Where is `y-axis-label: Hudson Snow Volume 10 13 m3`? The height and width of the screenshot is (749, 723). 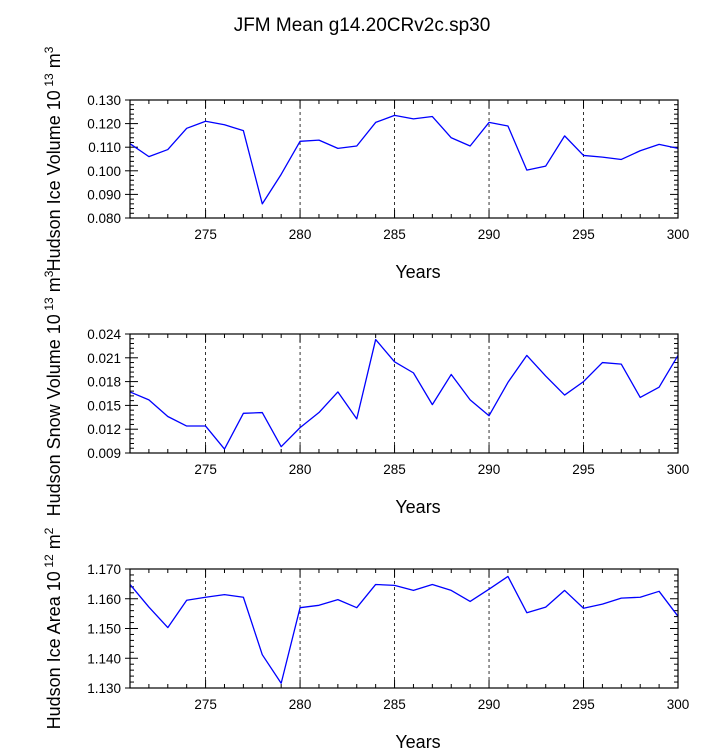 y-axis-label: Hudson Snow Volume 10 13 m3 is located at coordinates (53, 393).